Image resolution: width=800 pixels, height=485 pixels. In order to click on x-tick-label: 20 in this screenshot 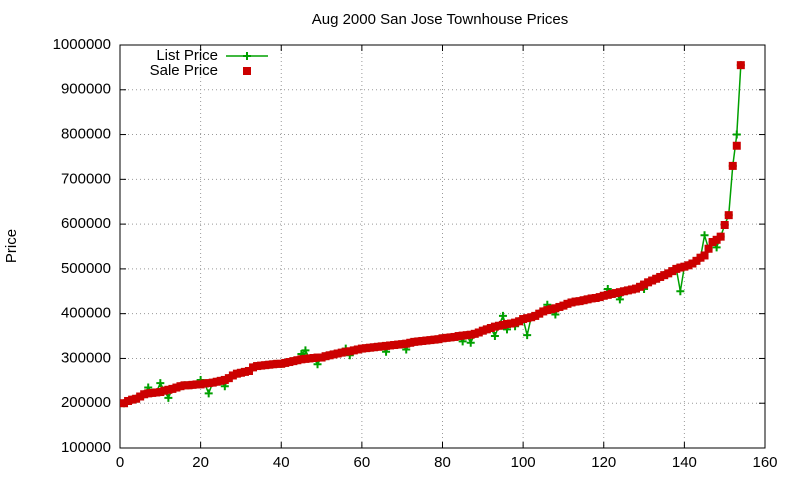, I will do `click(200, 462)`.